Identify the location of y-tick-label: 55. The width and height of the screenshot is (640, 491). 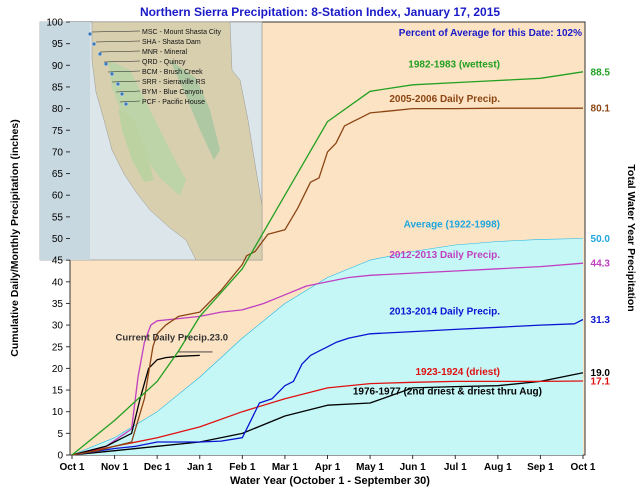
(58, 217).